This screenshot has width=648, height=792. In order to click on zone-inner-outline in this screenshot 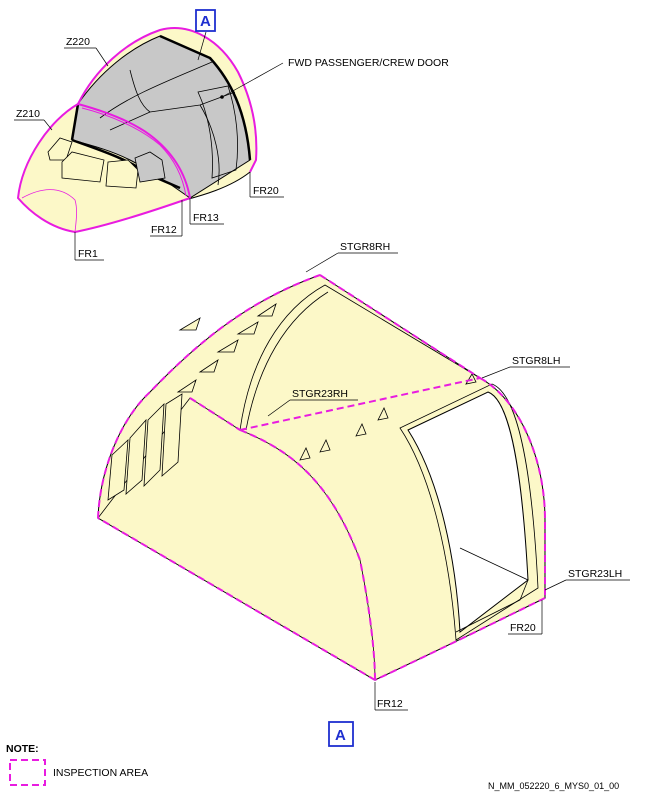, I will do `click(134, 152)`.